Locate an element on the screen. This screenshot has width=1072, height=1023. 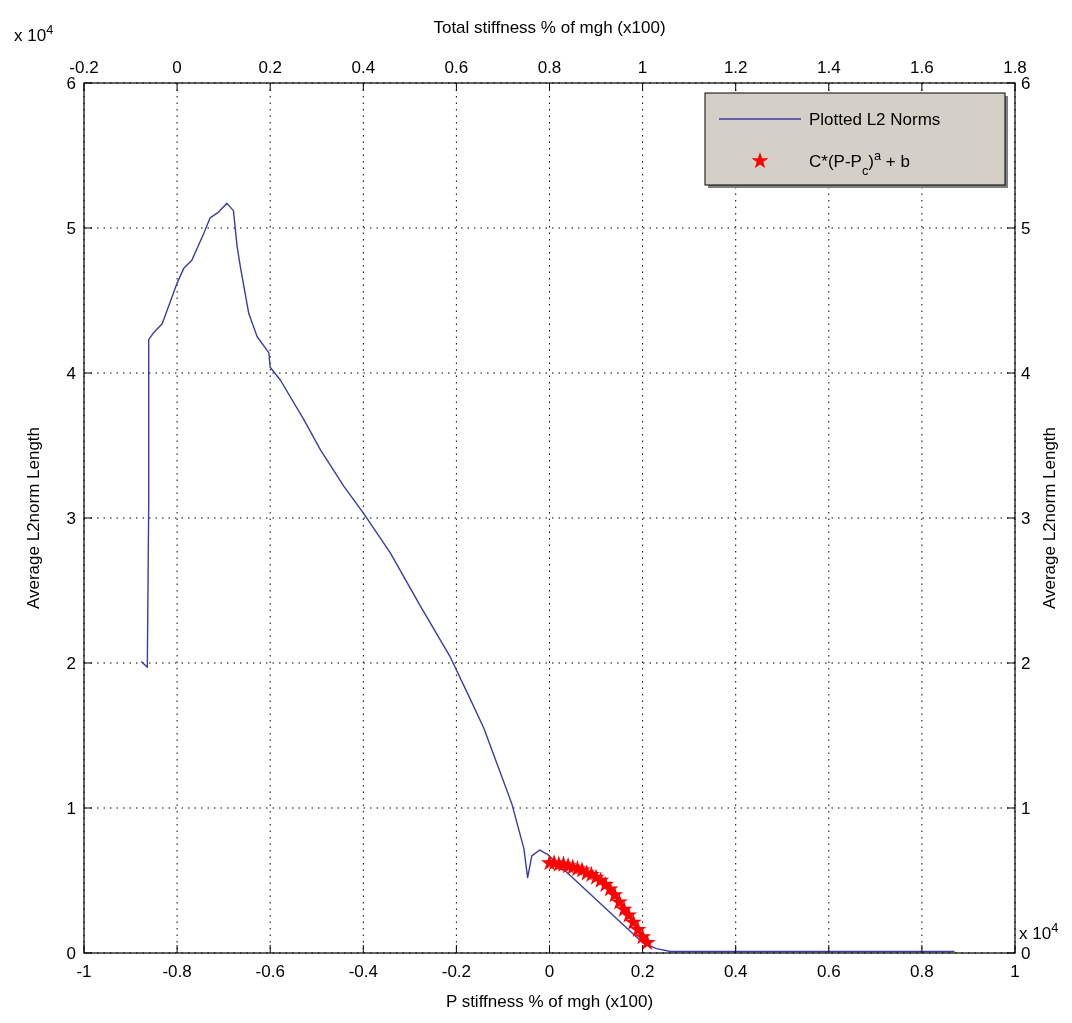
x2-axis-title: Total stiffness % of mgh (x100) is located at coordinates (549, 27).